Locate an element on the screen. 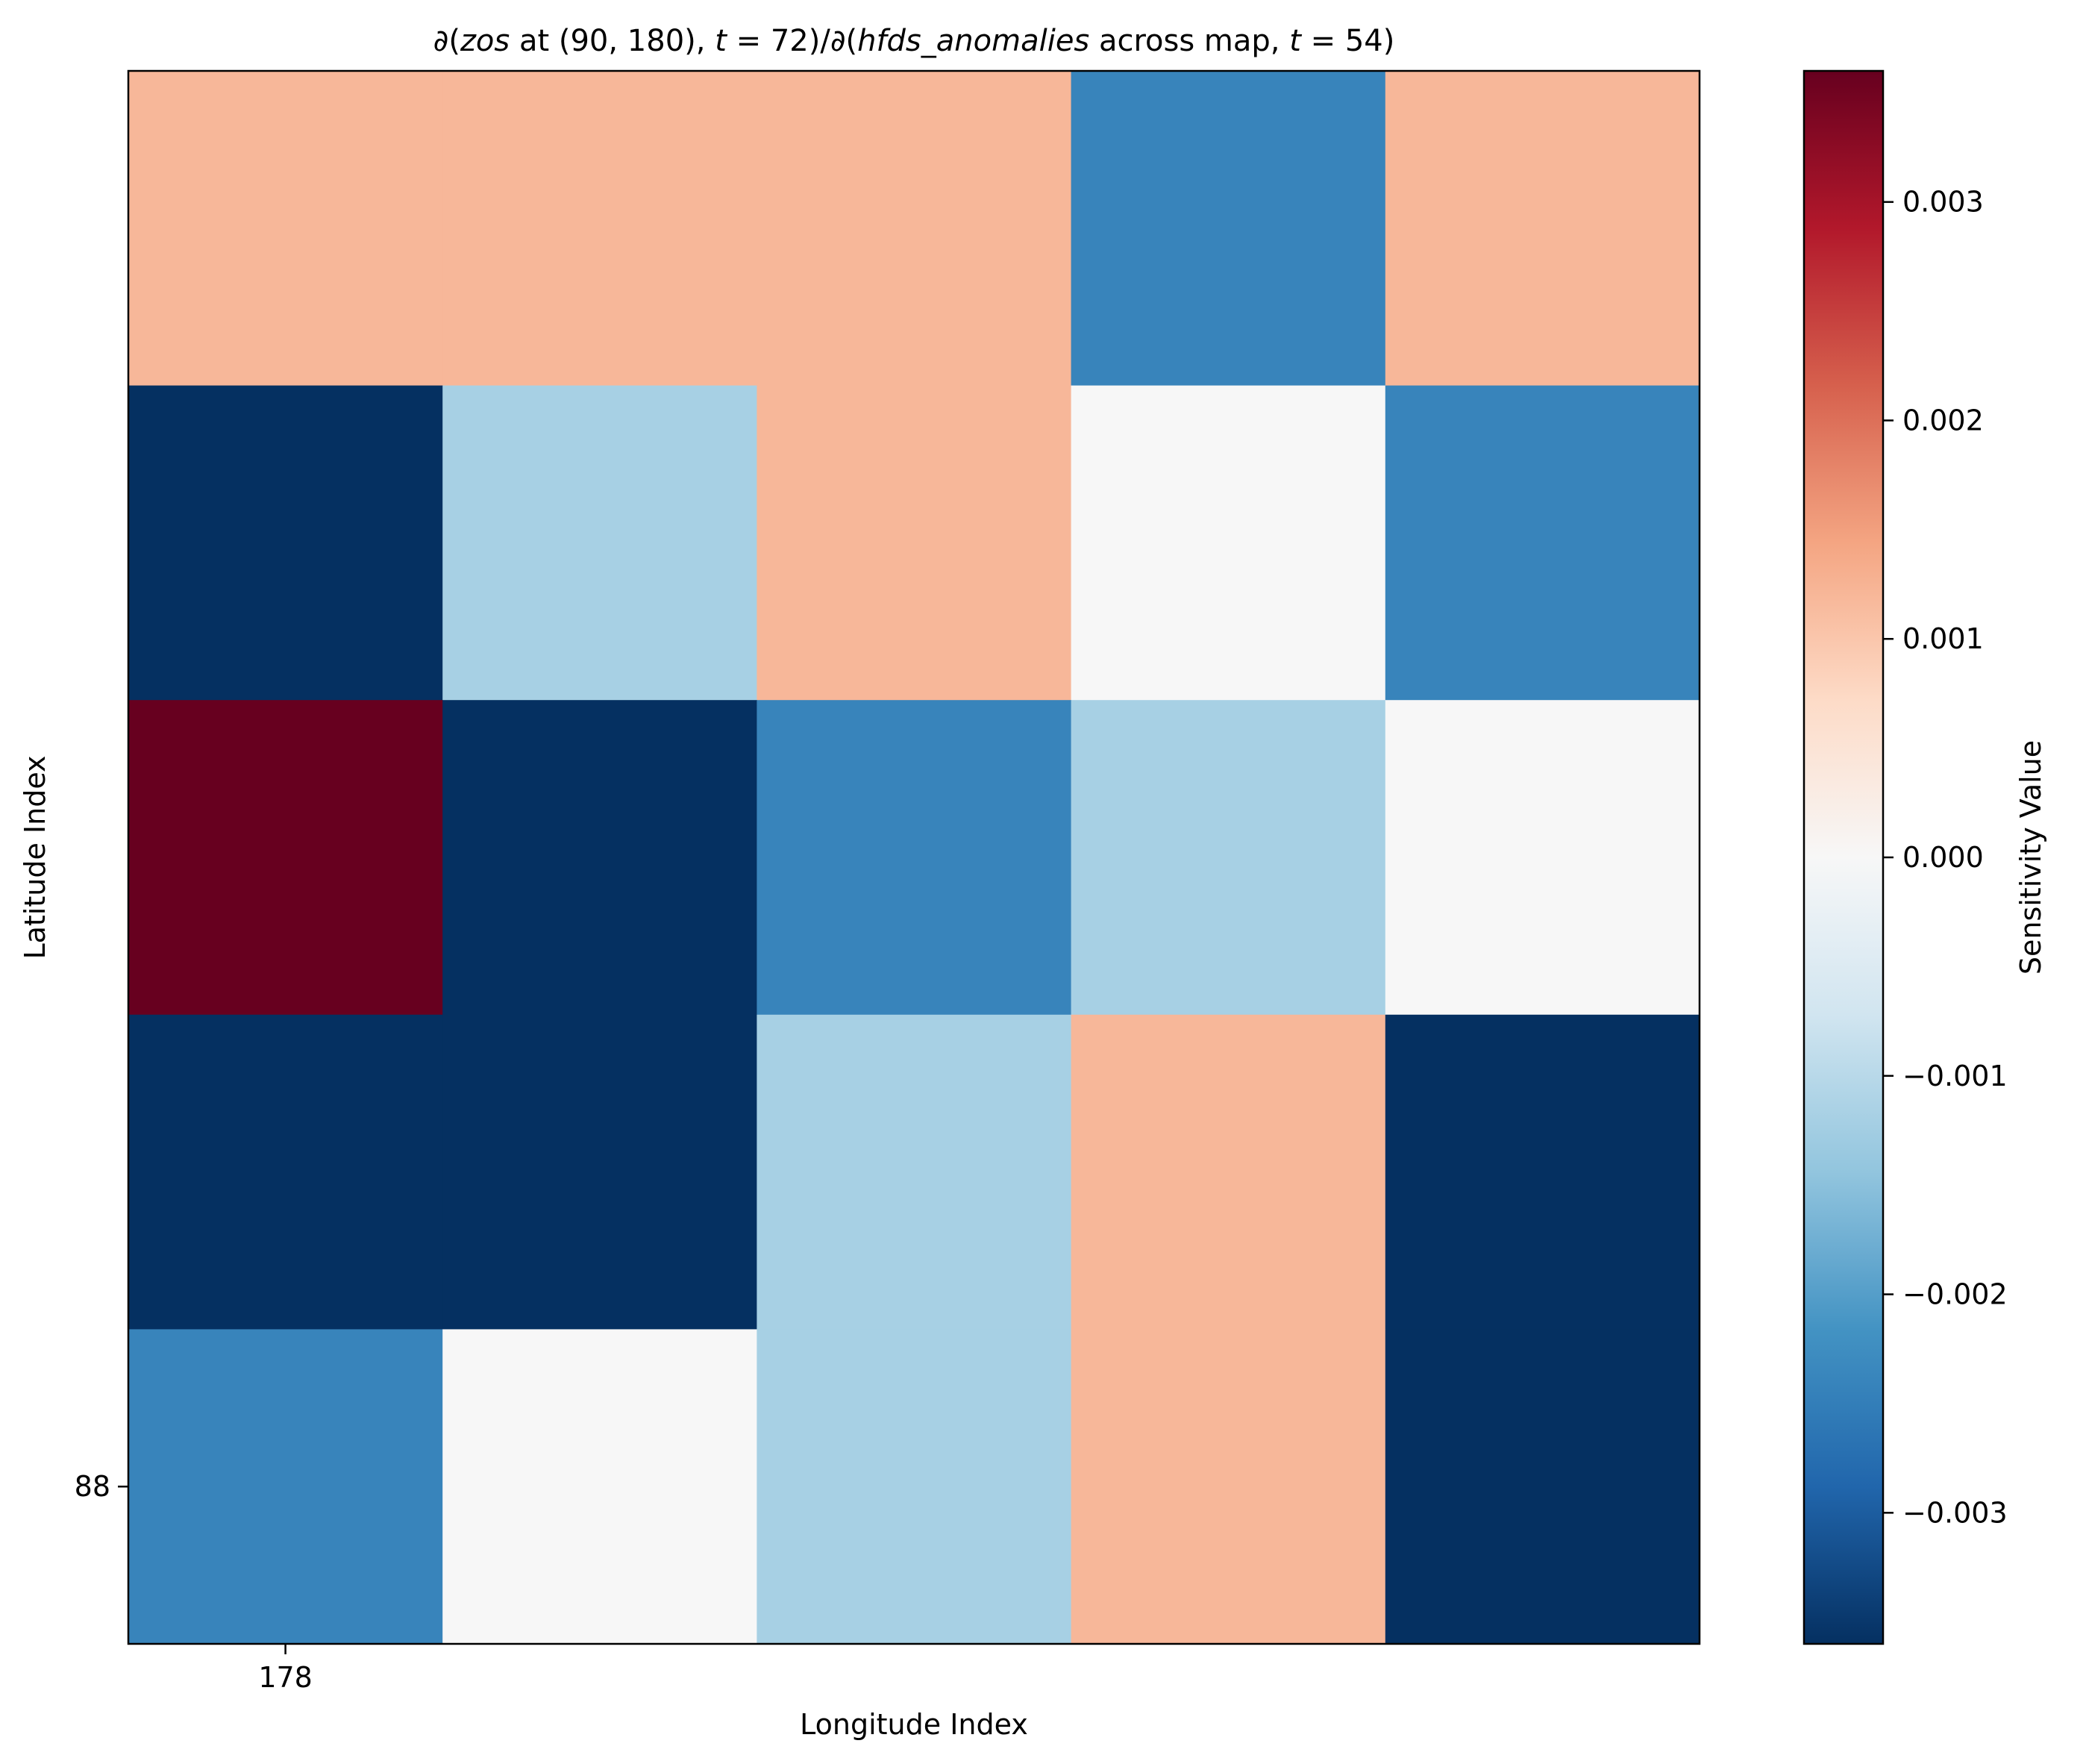 The height and width of the screenshot is (1764, 2086). colorbar-tick-label: −0.003 is located at coordinates (1955, 1512).